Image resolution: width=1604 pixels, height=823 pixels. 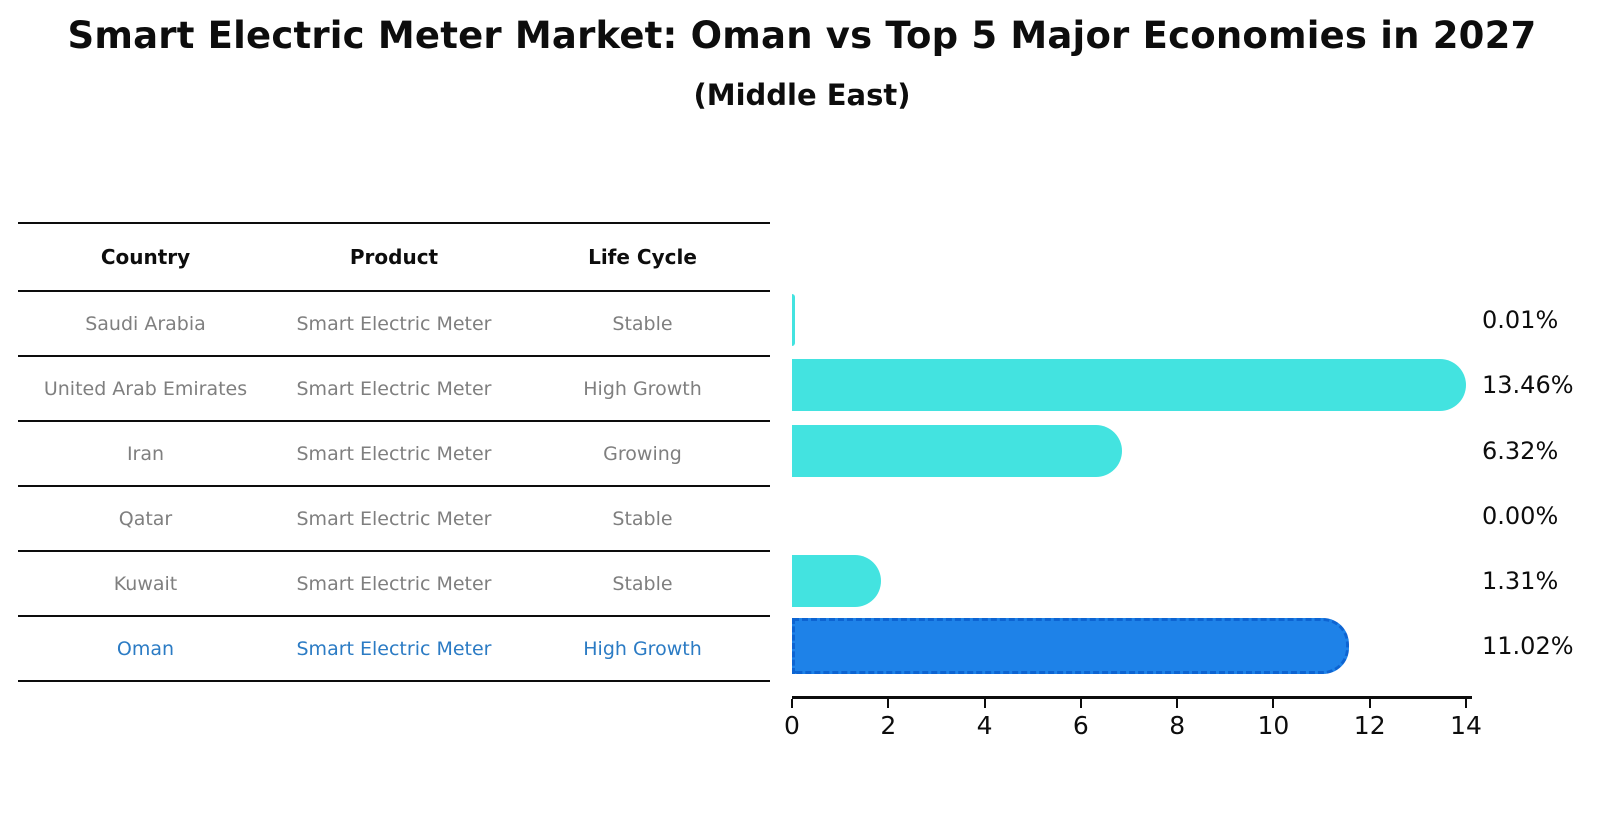 I want to click on table-header-row: Country Product Life Cycle, so click(x=394, y=258).